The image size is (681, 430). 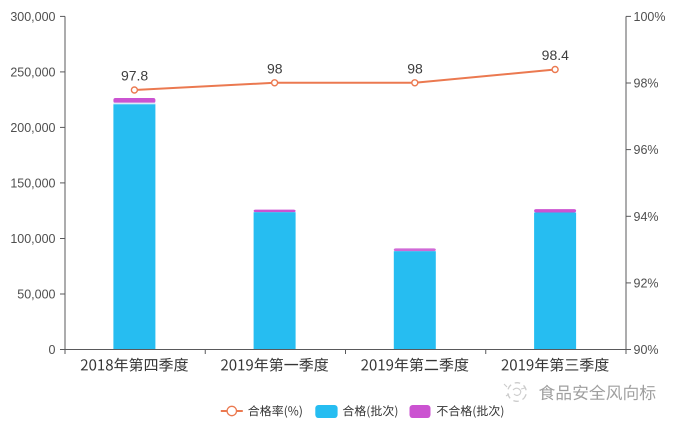 What do you see at coordinates (52, 350) in the screenshot?
I see `svg-text: 0` at bounding box center [52, 350].